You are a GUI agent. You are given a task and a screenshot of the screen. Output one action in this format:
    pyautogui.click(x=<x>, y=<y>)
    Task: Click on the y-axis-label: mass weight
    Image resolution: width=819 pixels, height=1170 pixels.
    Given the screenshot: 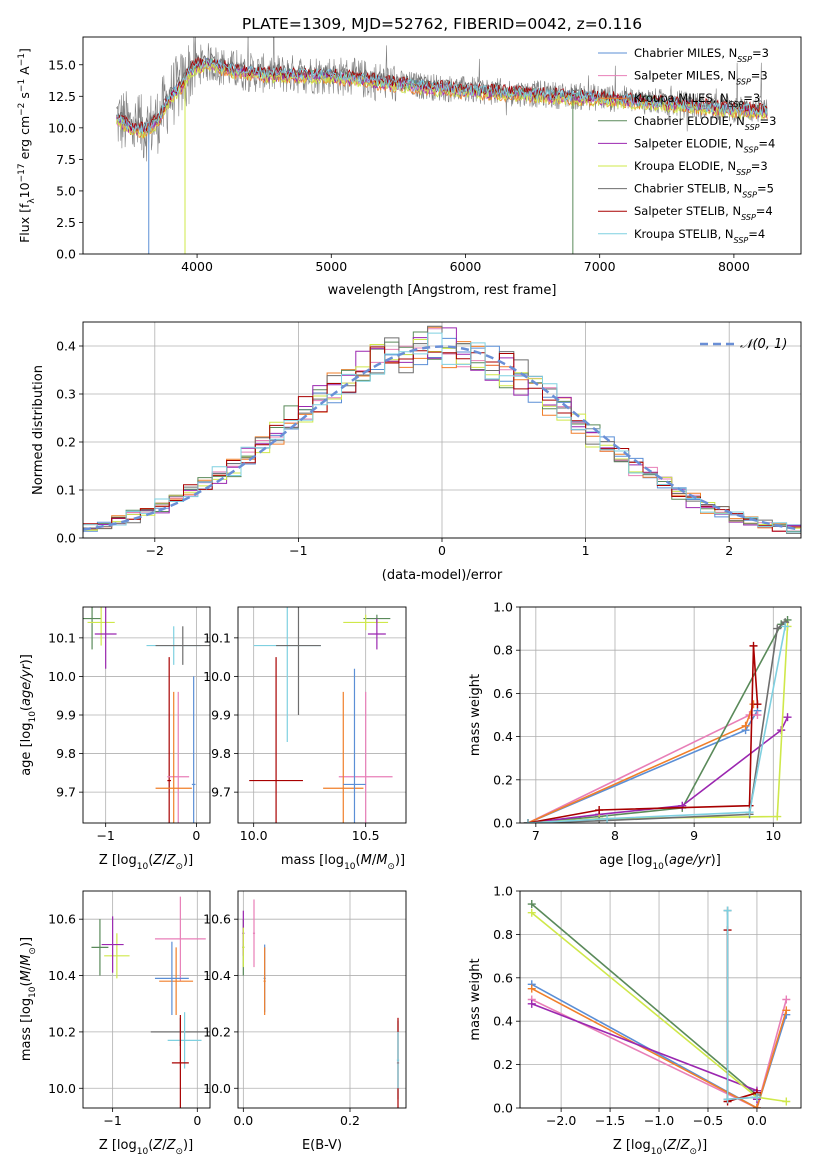 What is the action you would take?
    pyautogui.click(x=475, y=715)
    